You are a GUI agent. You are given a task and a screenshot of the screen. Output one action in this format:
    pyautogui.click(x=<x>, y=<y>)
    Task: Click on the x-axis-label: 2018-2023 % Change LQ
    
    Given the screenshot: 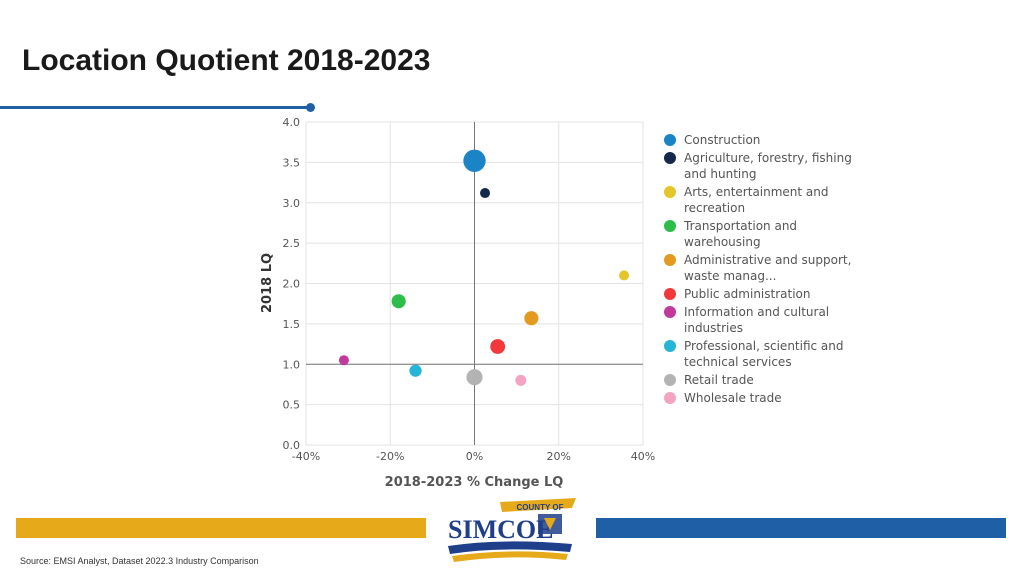 What is the action you would take?
    pyautogui.click(x=474, y=482)
    